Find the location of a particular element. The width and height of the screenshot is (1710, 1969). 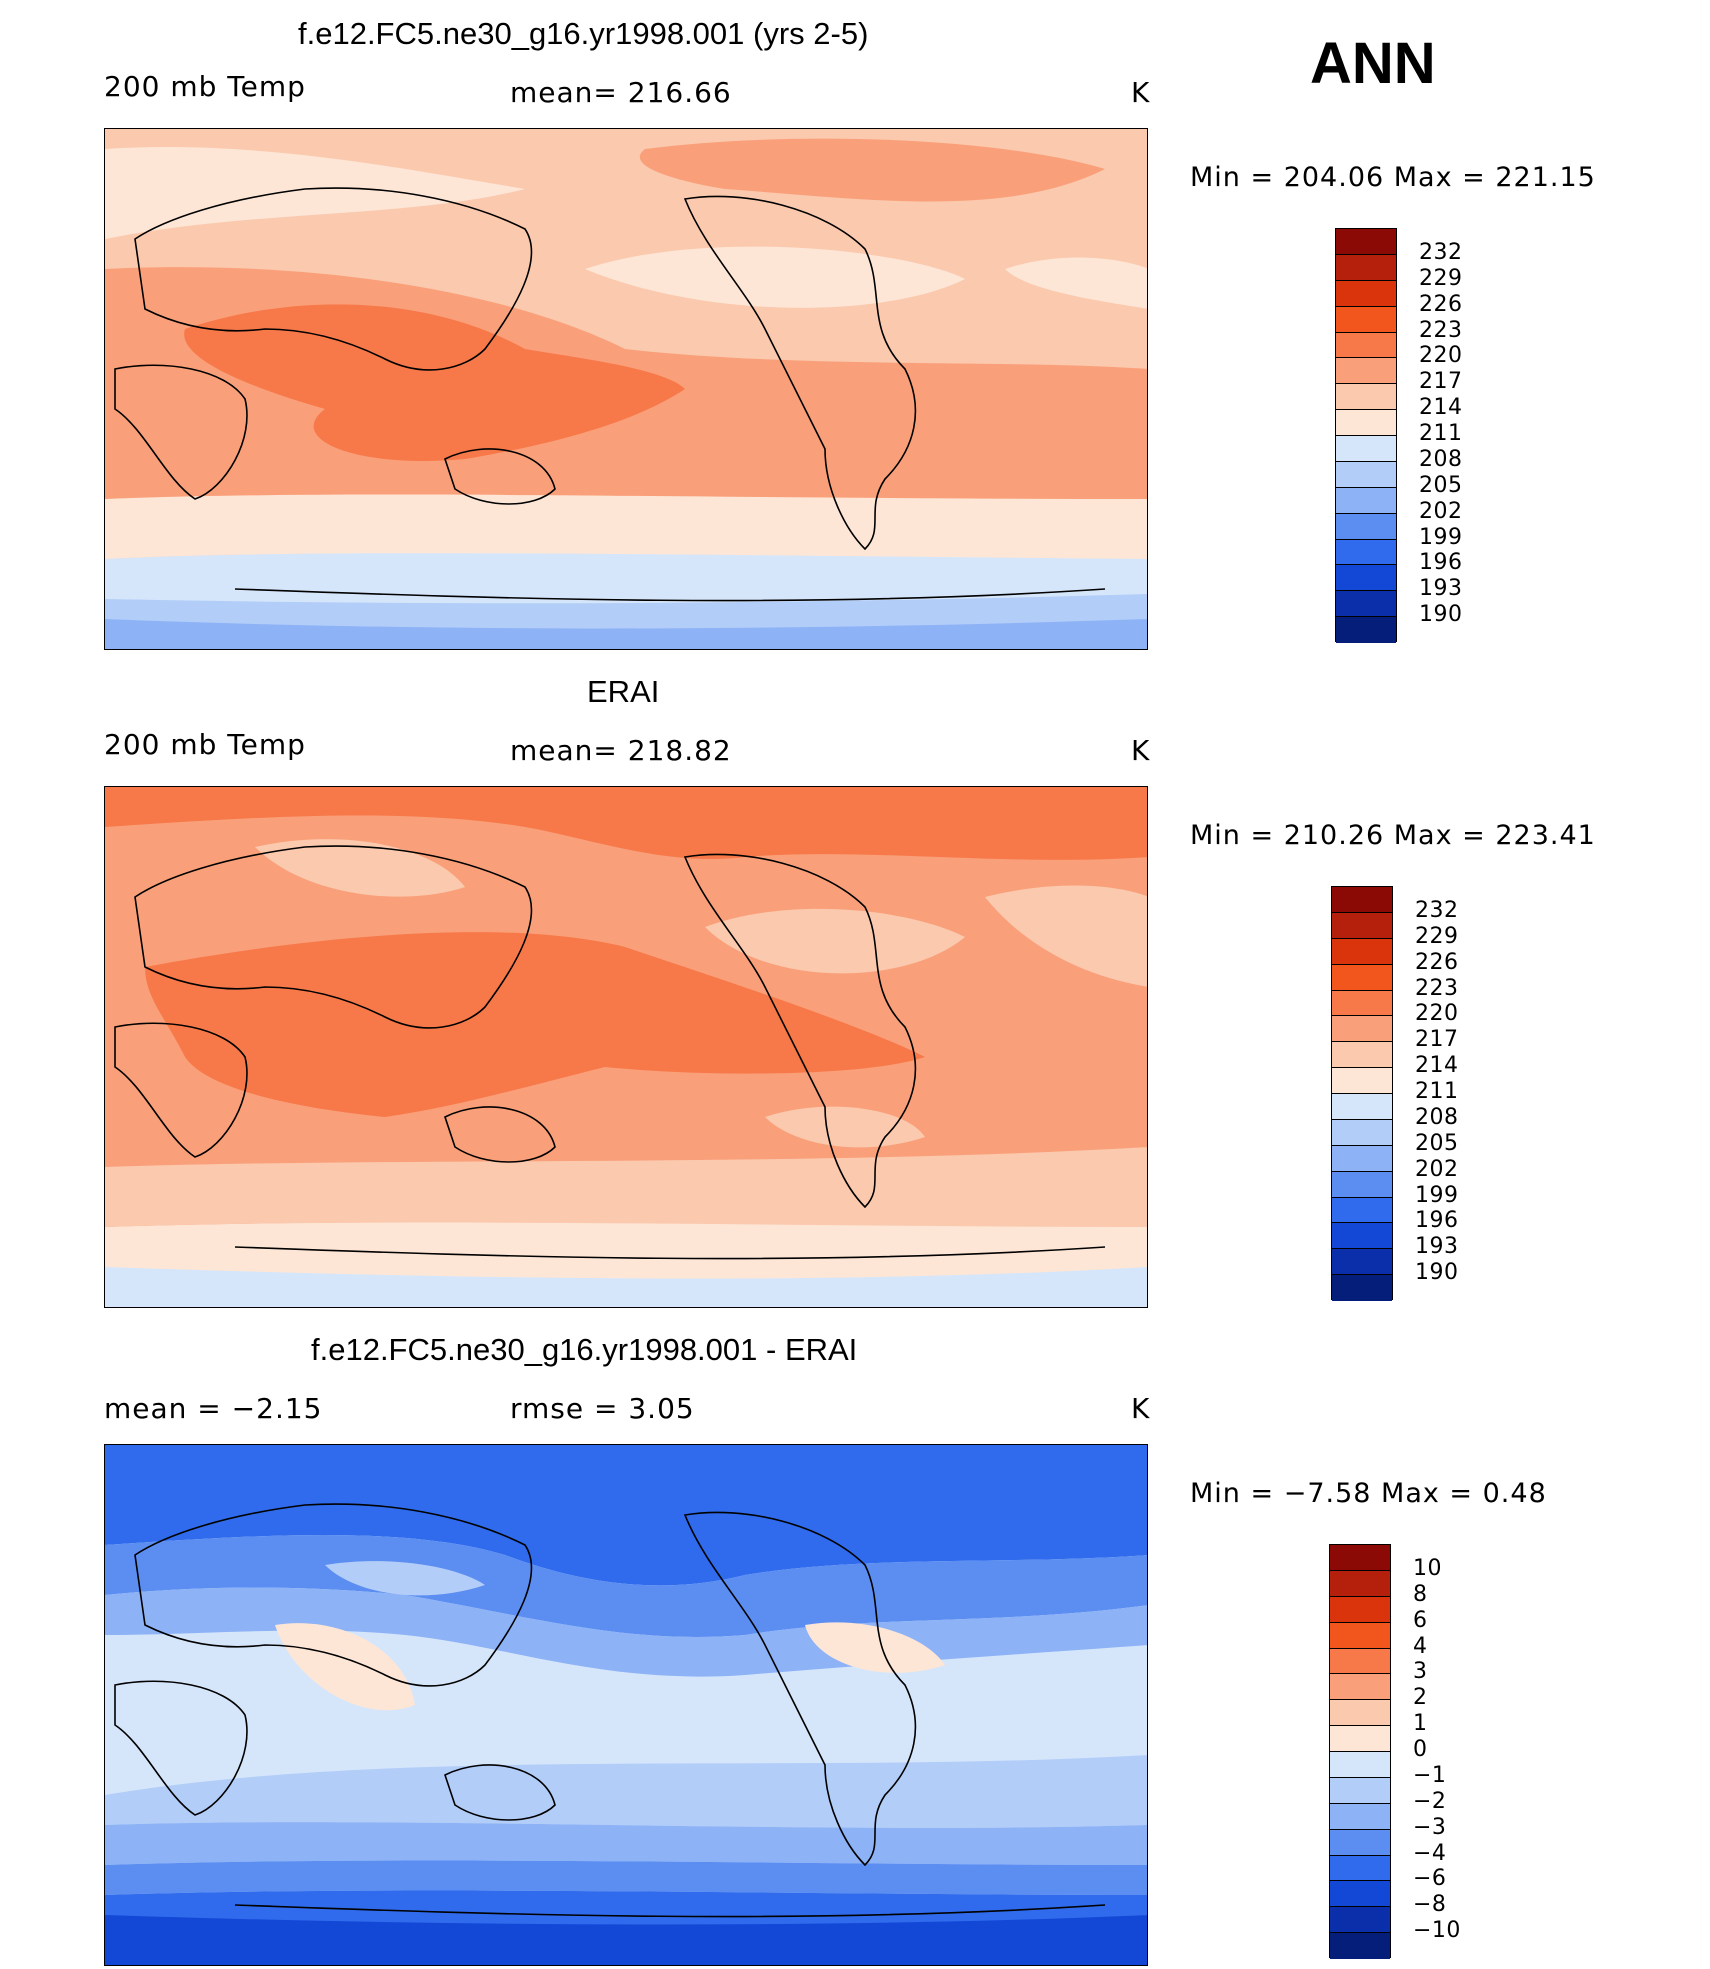

panel-2-colorbar is located at coordinates (1362, 1093).